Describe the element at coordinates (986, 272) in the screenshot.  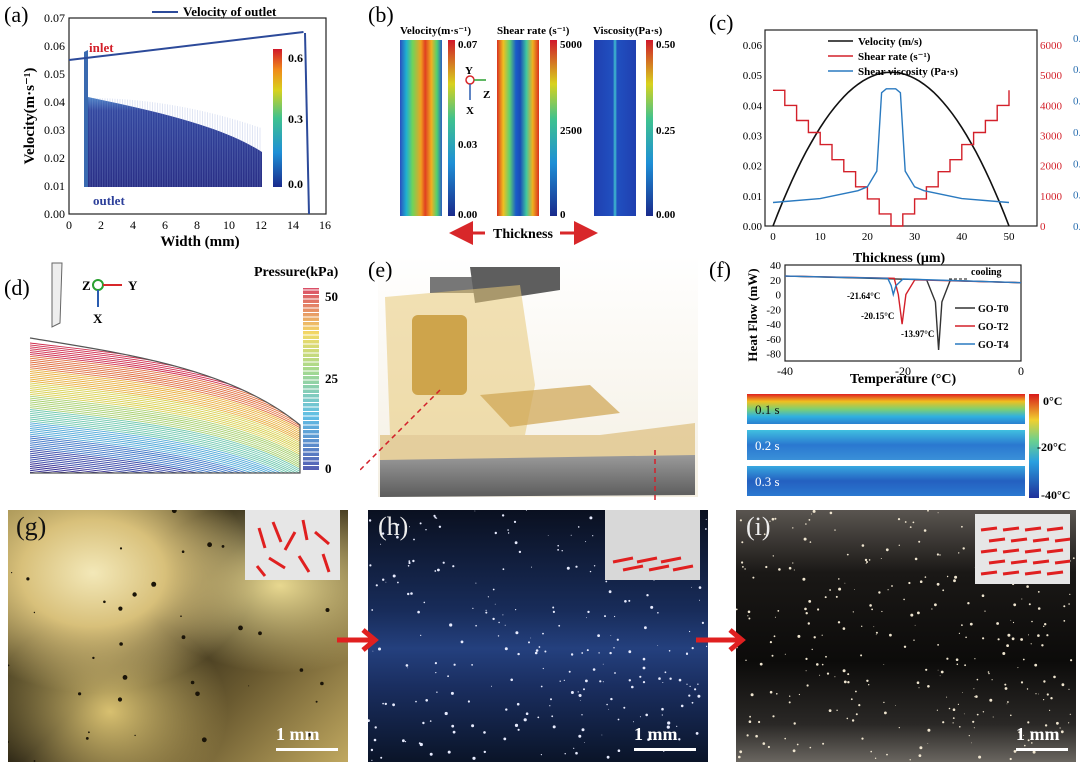
I see `cooling-label: cooling` at that location.